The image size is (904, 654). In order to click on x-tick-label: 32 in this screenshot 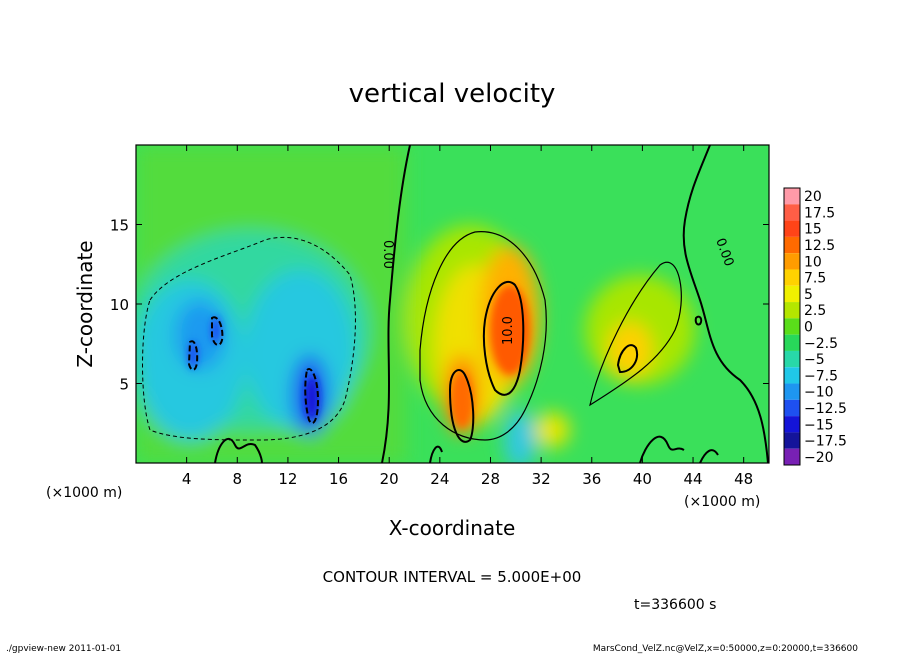, I will do `click(541, 479)`.